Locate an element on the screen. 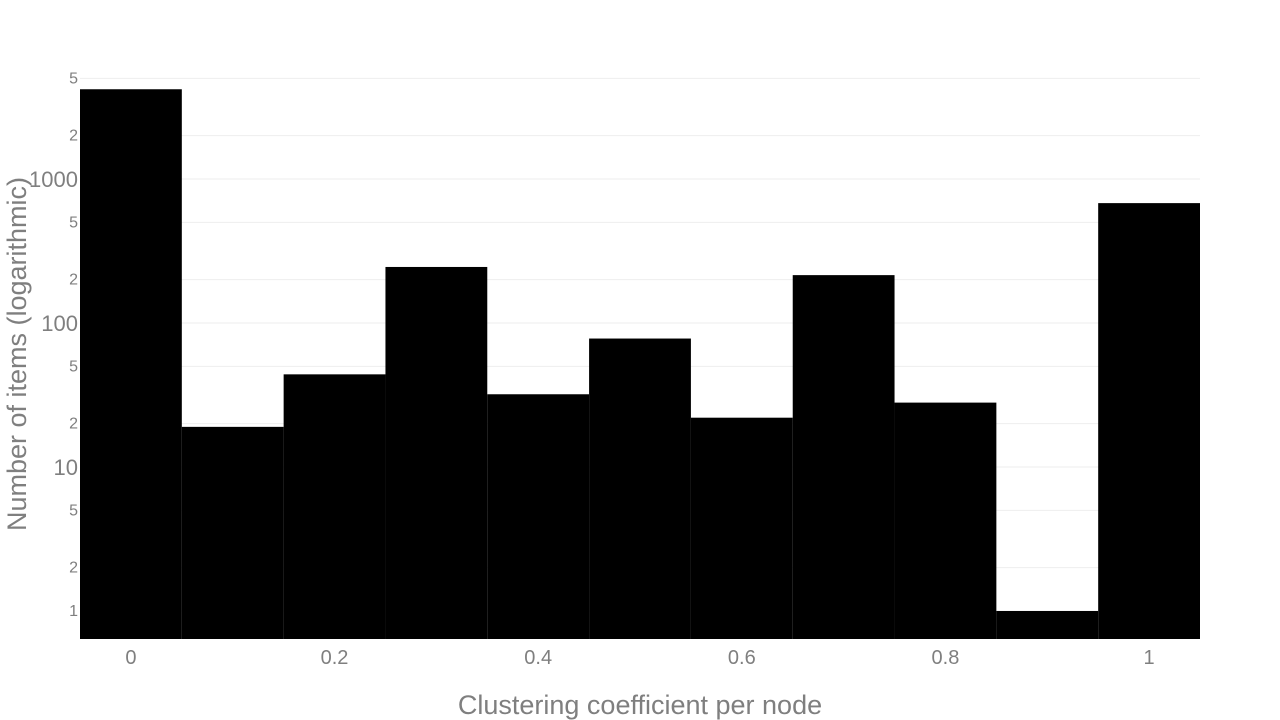 The image size is (1280, 720). x-tick-label: 0.2 is located at coordinates (335, 658).